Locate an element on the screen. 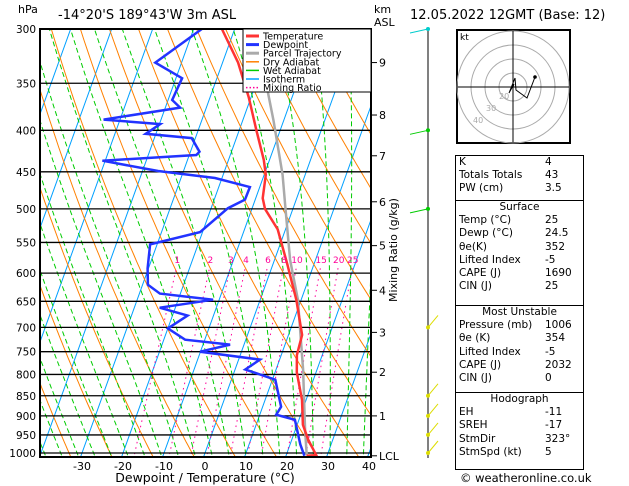  row-value: -17 is located at coordinates (554, 425).